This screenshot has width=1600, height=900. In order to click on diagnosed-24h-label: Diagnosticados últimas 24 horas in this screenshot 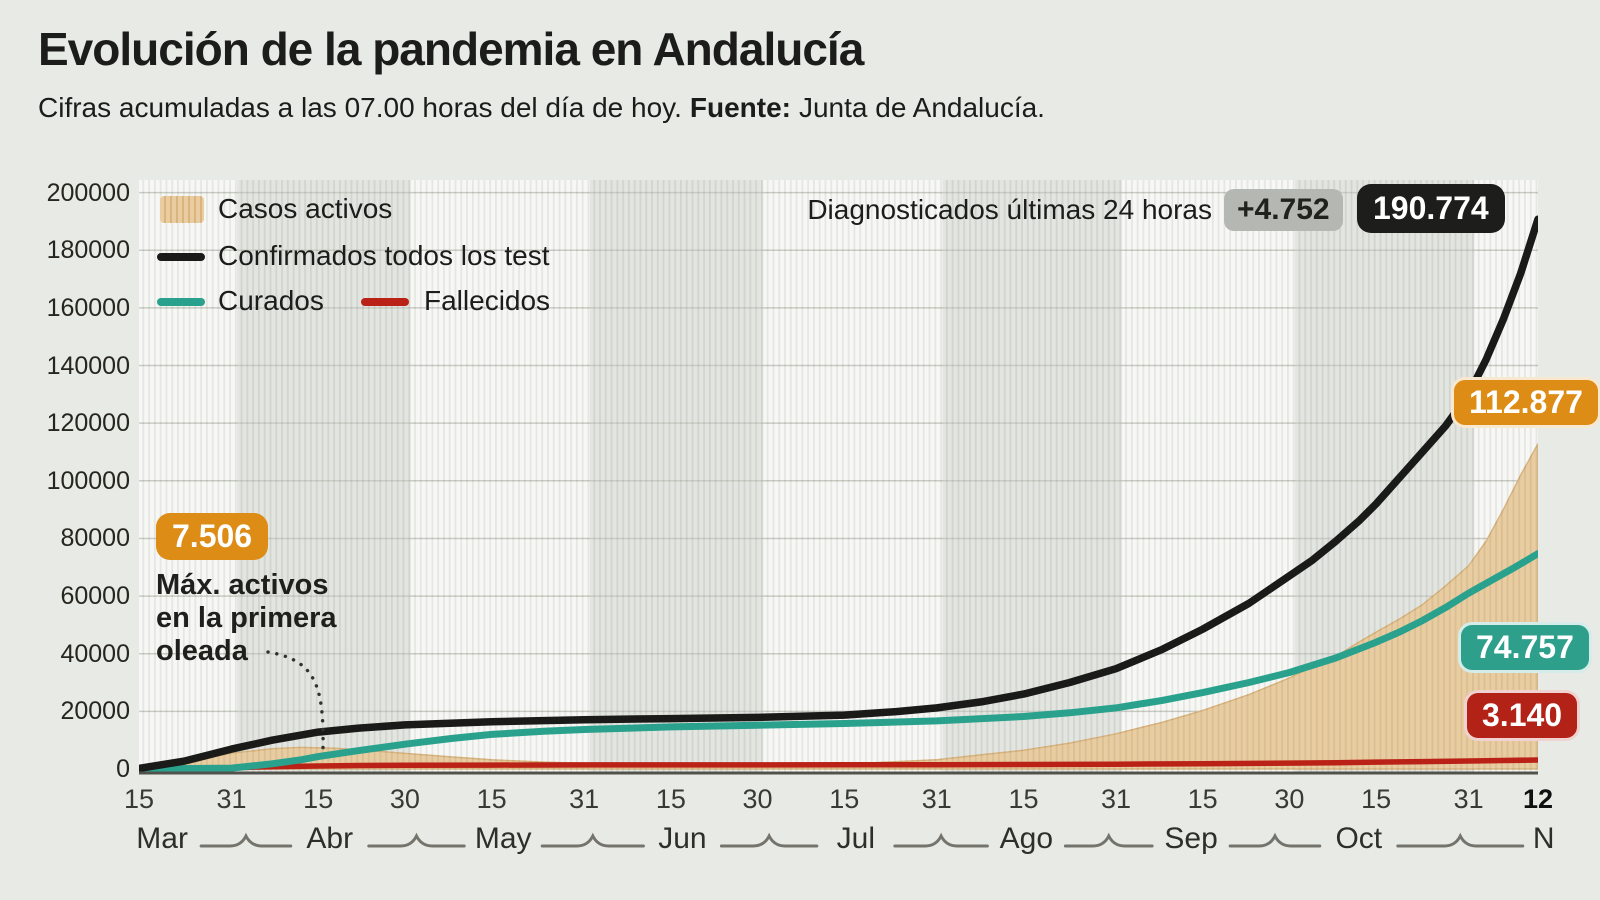, I will do `click(1009, 209)`.